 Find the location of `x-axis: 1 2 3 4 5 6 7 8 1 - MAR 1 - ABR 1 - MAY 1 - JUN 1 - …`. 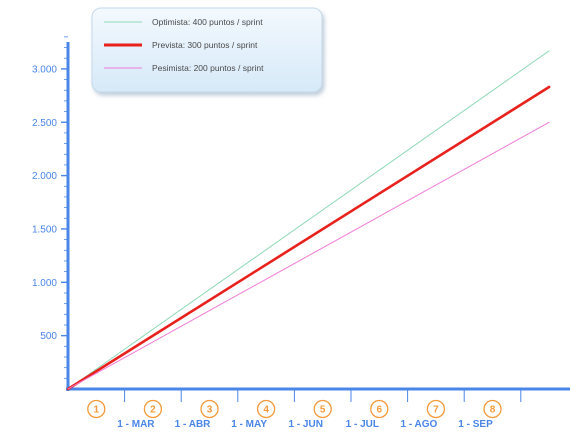

x-axis: 1 2 3 4 5 6 7 8 1 - MAR 1 - ABR 1 - MAY 1 - JUN 1 - … is located at coordinates (318, 408).